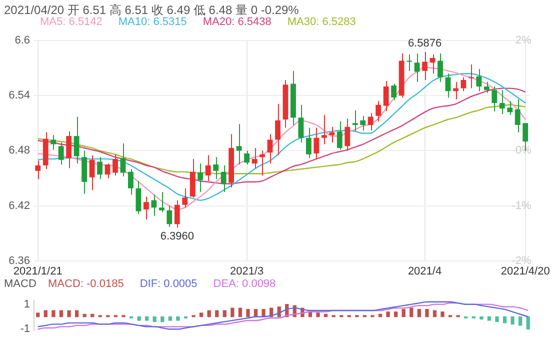 This screenshot has height=341, width=554. Describe the element at coordinates (152, 22) in the screenshot. I see `text: MA10: 6.5315` at that location.